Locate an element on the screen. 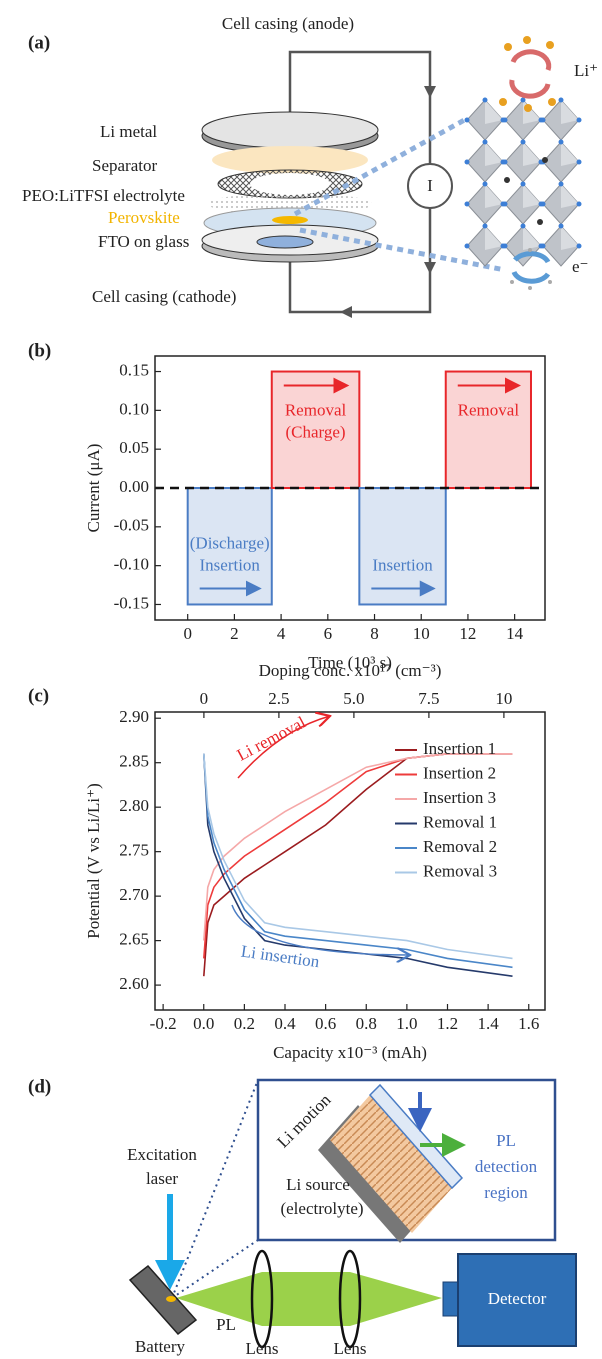  x-tick-label: 8 is located at coordinates (374, 633).